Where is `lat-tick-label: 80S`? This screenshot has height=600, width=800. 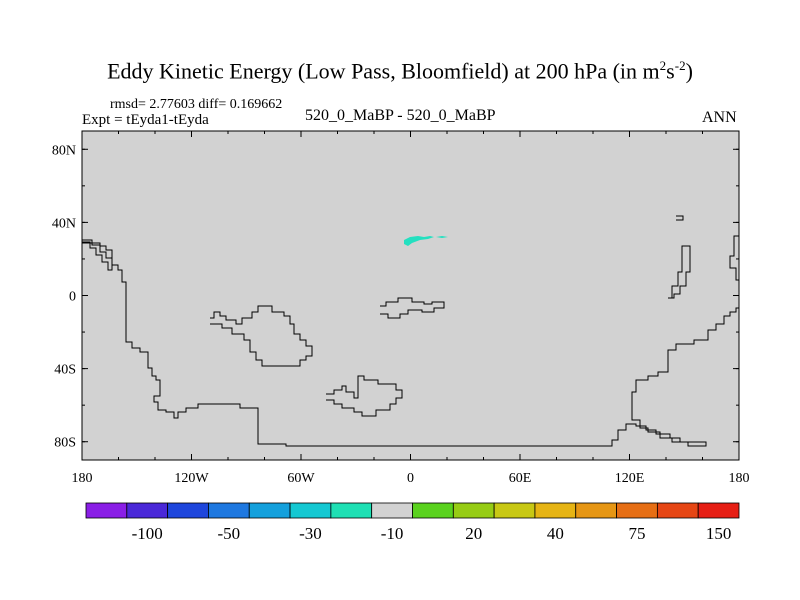 lat-tick-label: 80S is located at coordinates (65, 443).